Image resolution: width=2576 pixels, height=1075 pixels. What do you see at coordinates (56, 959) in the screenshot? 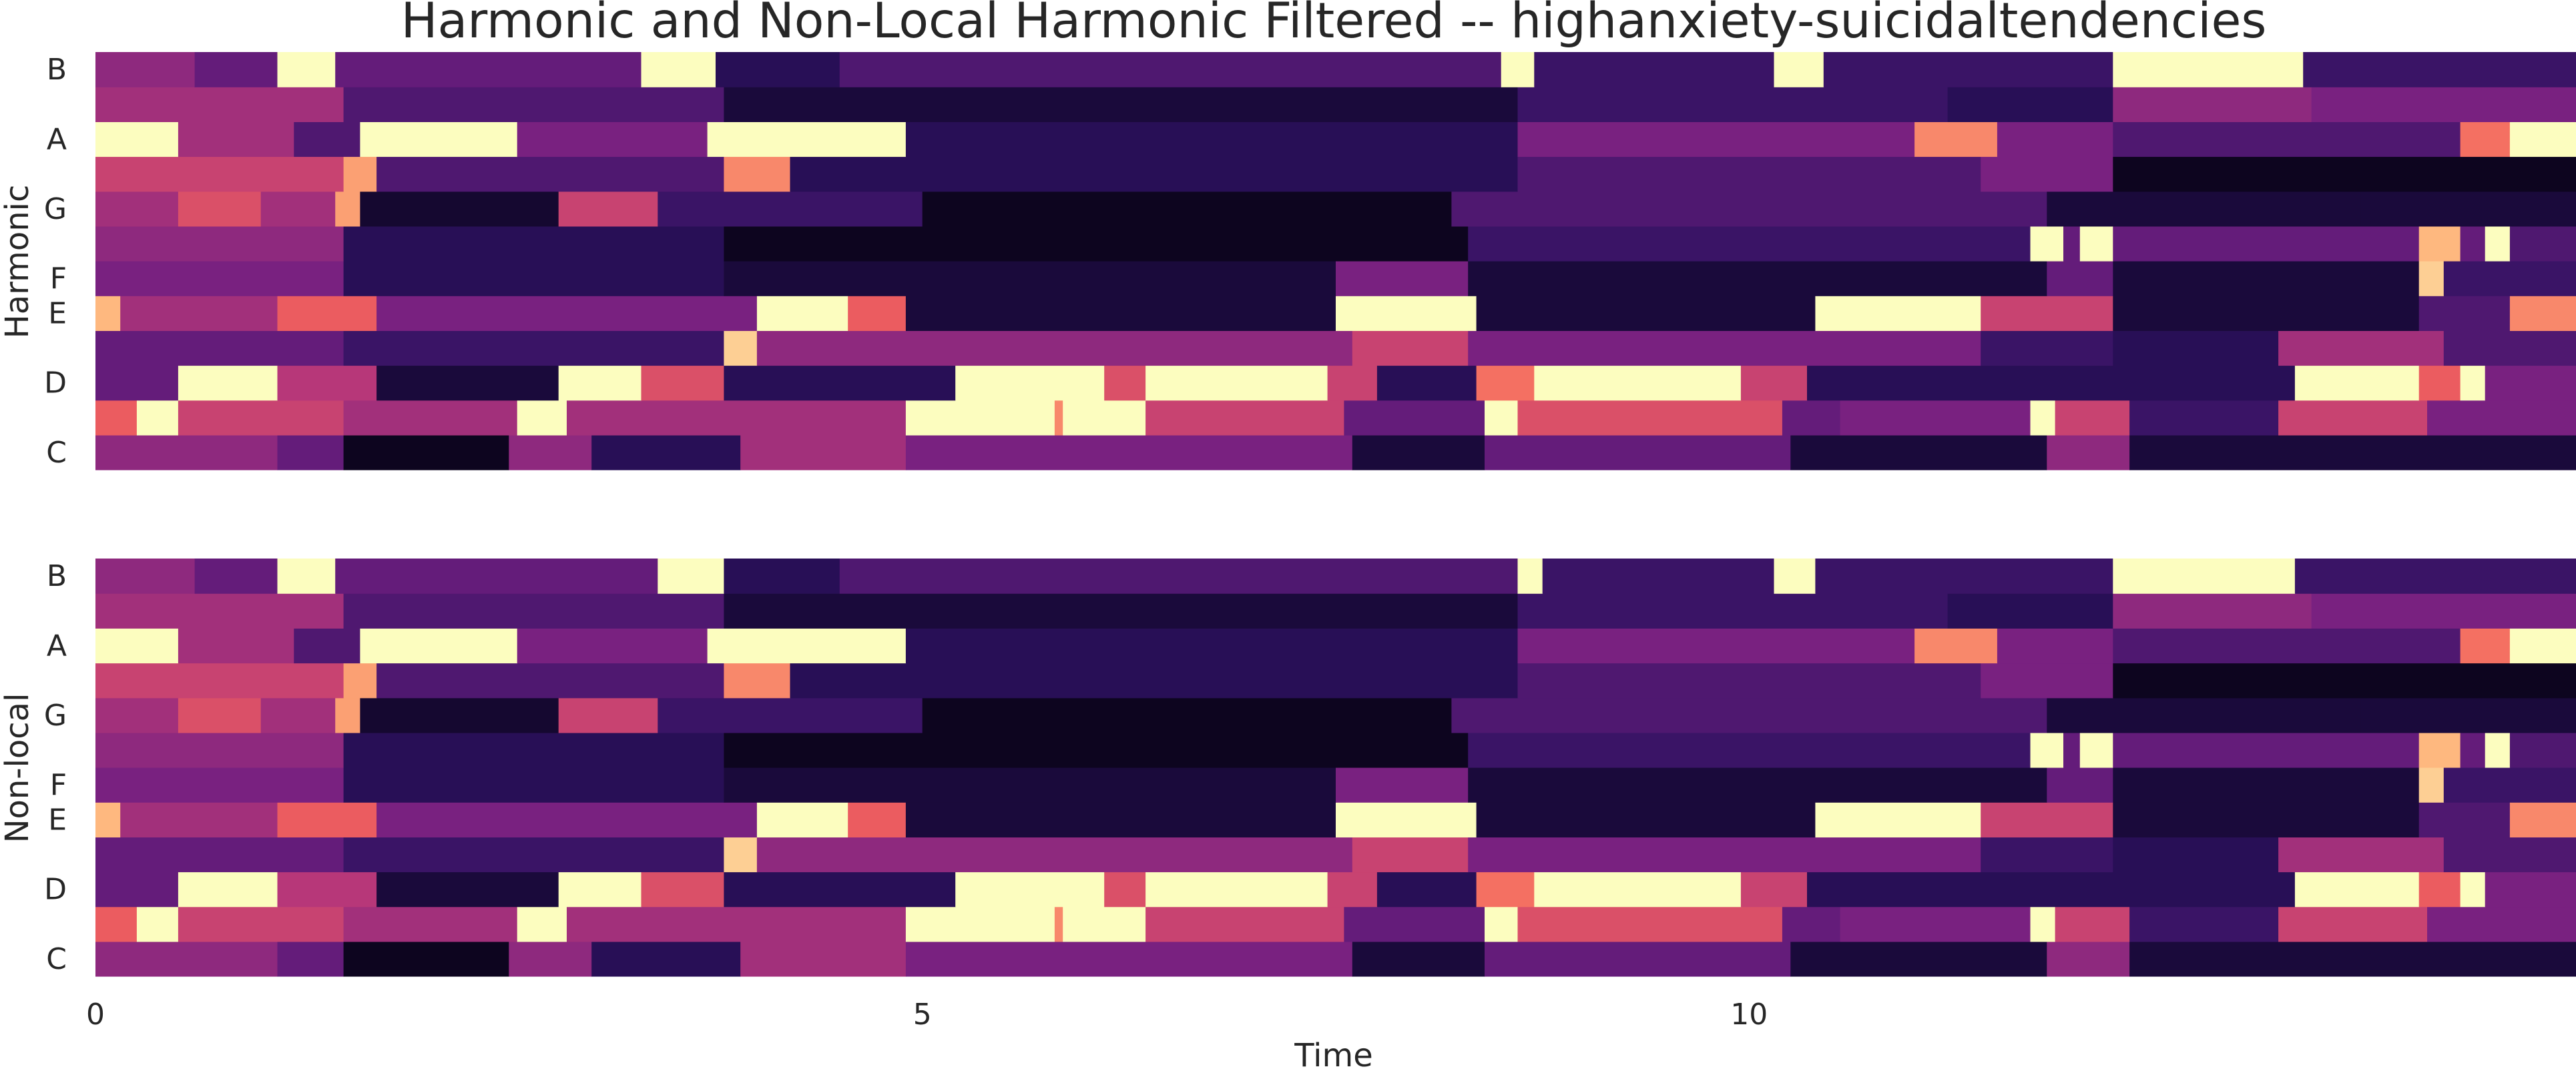
I see `ytick-label: C` at bounding box center [56, 959].